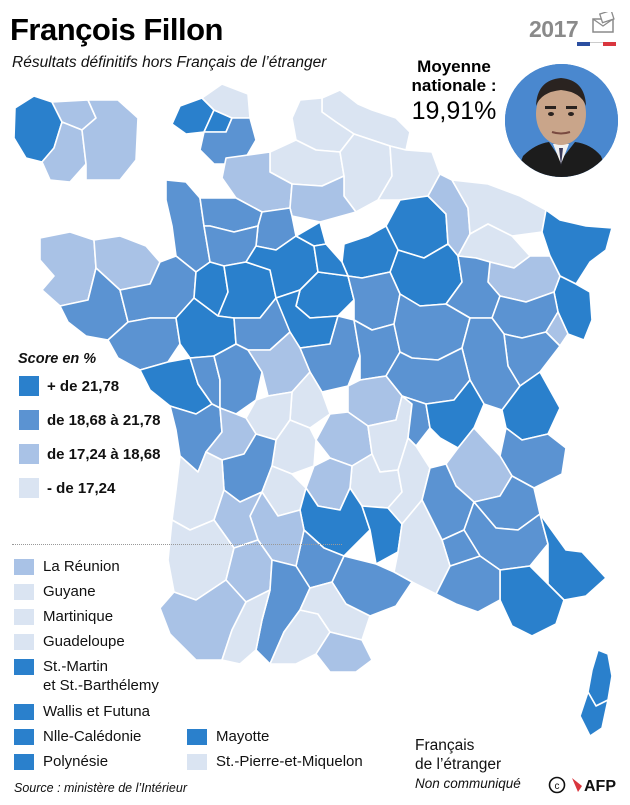 The width and height of the screenshot is (630, 805). What do you see at coordinates (84, 641) in the screenshot?
I see `overseas-label: Guadeloupe` at bounding box center [84, 641].